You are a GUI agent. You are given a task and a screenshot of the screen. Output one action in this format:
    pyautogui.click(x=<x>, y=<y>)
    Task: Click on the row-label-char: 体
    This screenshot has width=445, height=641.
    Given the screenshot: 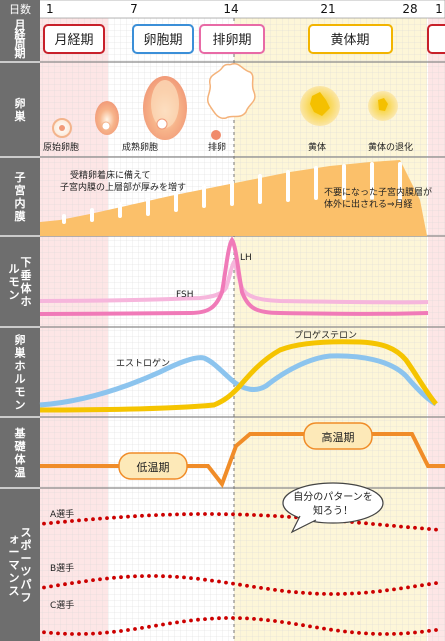 What is the action you would take?
    pyautogui.click(x=27, y=288)
    